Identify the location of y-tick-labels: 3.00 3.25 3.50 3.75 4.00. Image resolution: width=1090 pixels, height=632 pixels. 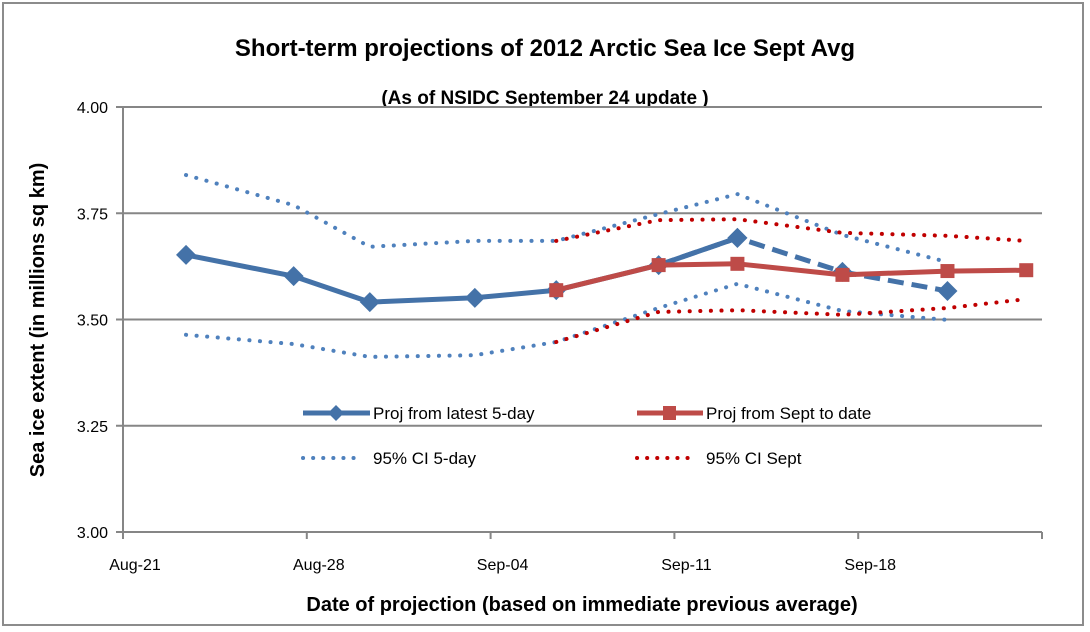
(92, 321).